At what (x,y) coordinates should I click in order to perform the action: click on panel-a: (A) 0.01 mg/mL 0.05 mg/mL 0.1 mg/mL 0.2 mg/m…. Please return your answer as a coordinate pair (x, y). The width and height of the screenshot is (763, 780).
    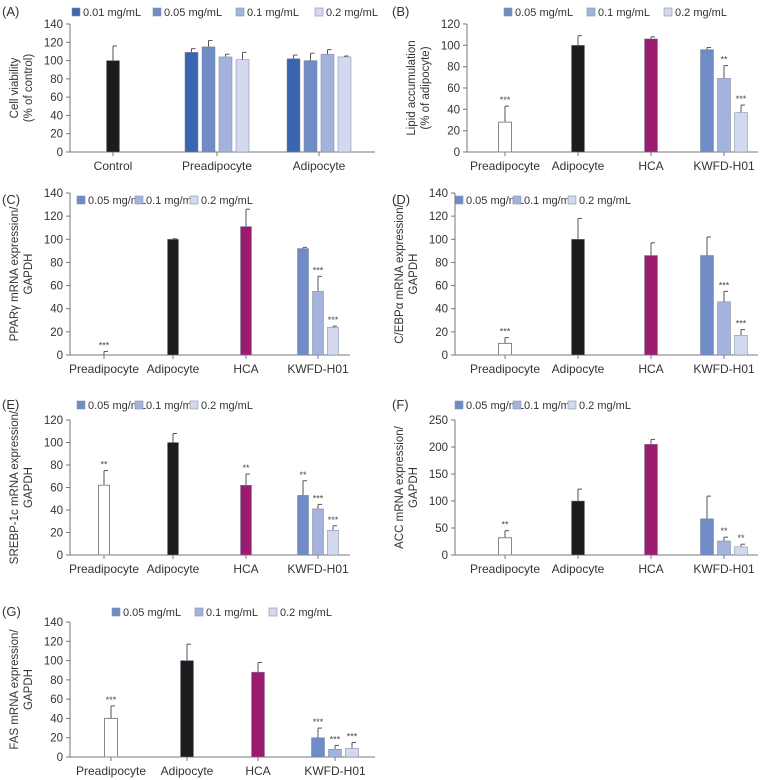
    Looking at the image, I should click on (190, 88).